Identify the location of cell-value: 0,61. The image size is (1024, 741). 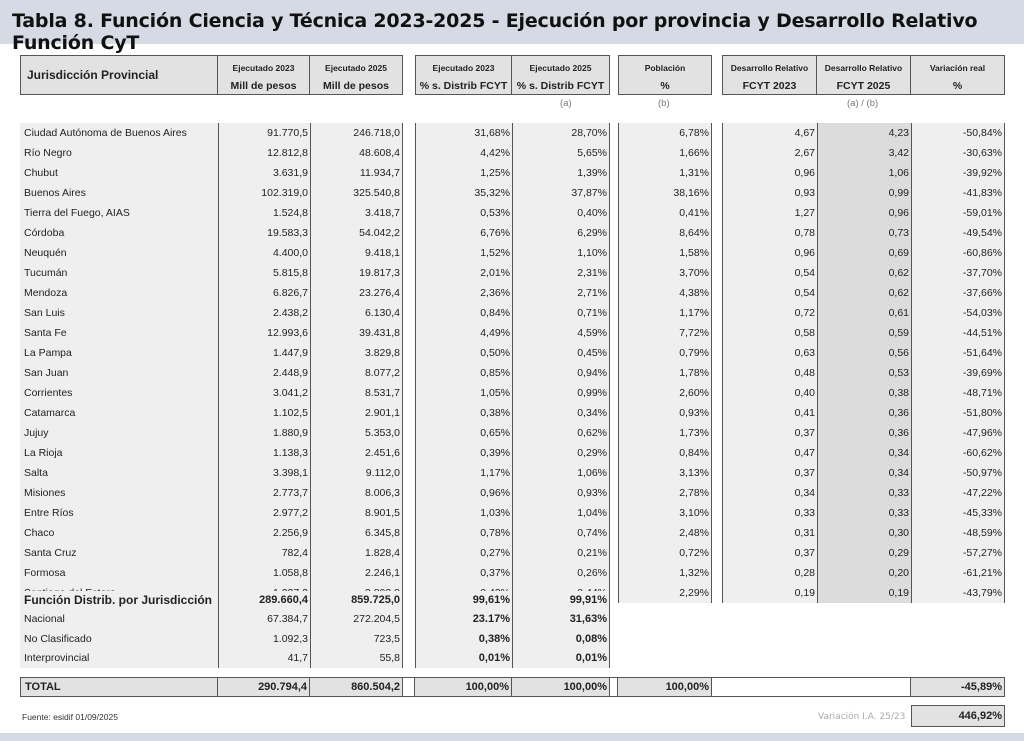
(864, 313).